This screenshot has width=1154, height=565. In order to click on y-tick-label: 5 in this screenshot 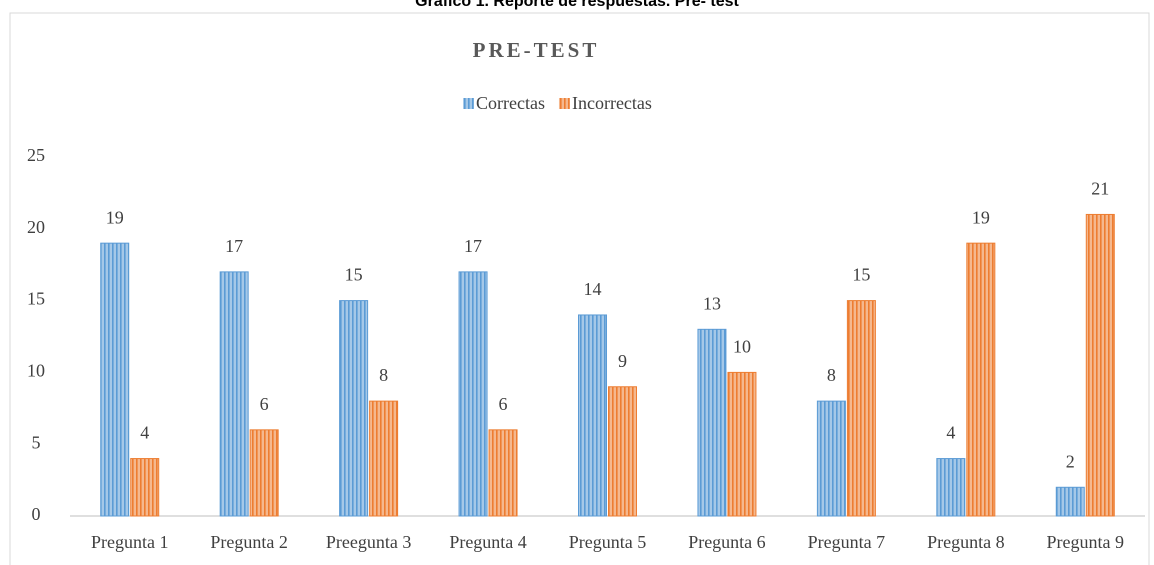, I will do `click(36, 442)`.